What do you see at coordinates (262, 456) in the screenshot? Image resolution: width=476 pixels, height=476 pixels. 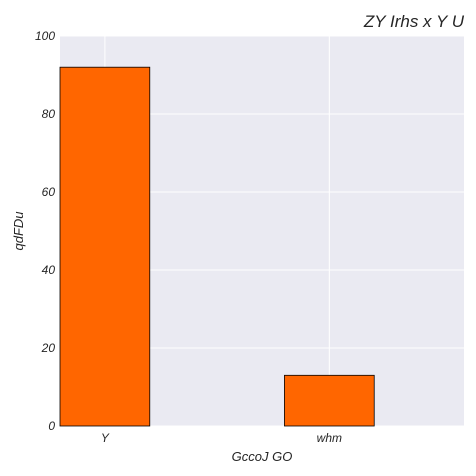 I see `x-axis-label: GccoJ GO` at bounding box center [262, 456].